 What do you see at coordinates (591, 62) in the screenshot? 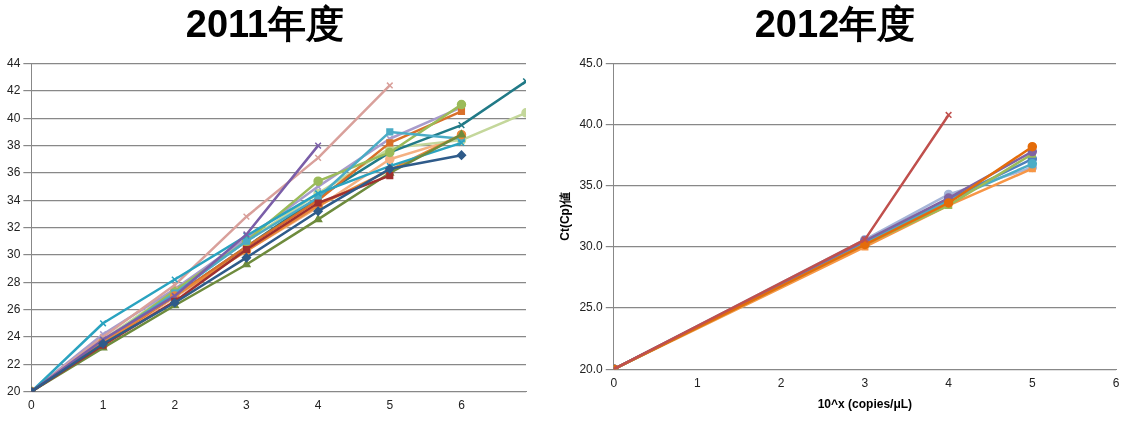
I see `y-tick-label: 45.0` at bounding box center [591, 62].